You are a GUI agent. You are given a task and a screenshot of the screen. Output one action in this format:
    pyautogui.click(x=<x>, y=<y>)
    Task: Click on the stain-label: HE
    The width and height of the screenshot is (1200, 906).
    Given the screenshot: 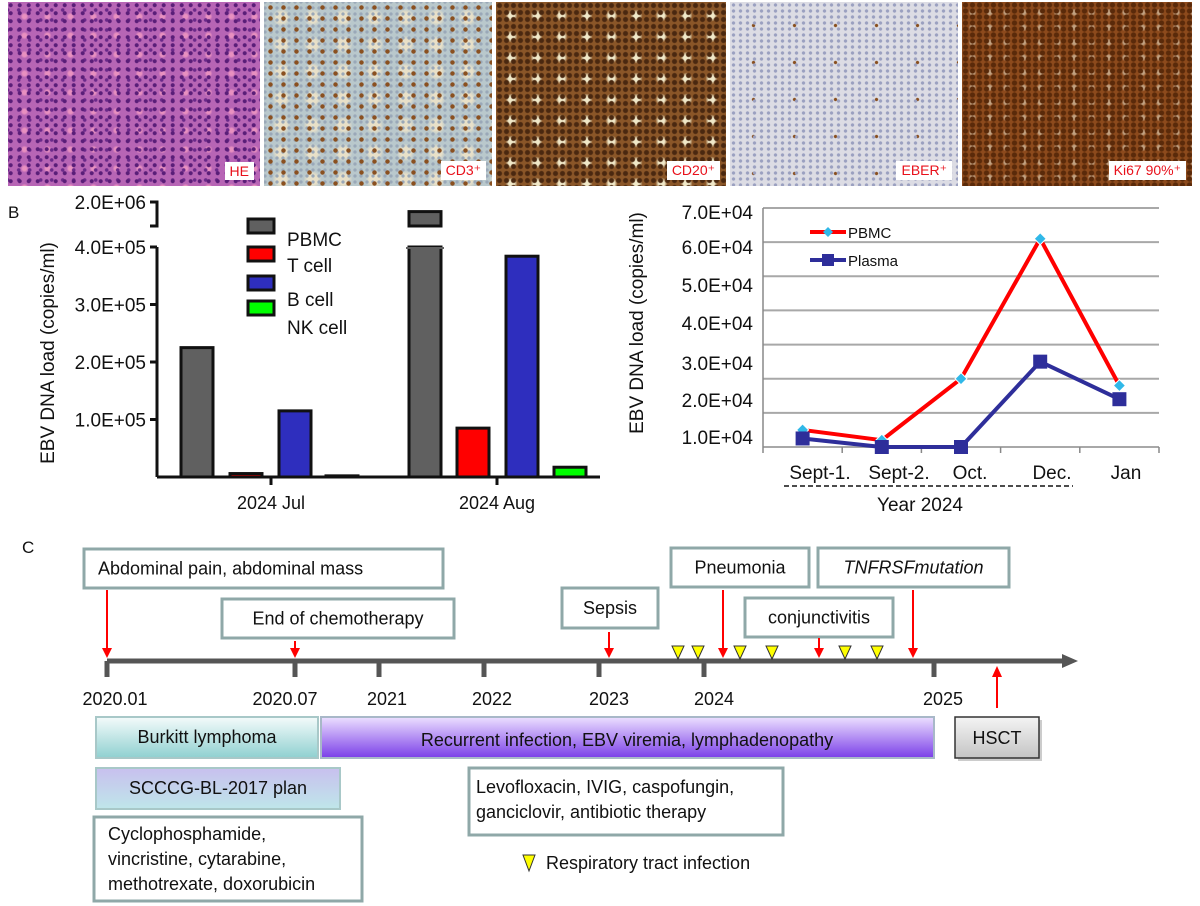 What is the action you would take?
    pyautogui.click(x=239, y=171)
    